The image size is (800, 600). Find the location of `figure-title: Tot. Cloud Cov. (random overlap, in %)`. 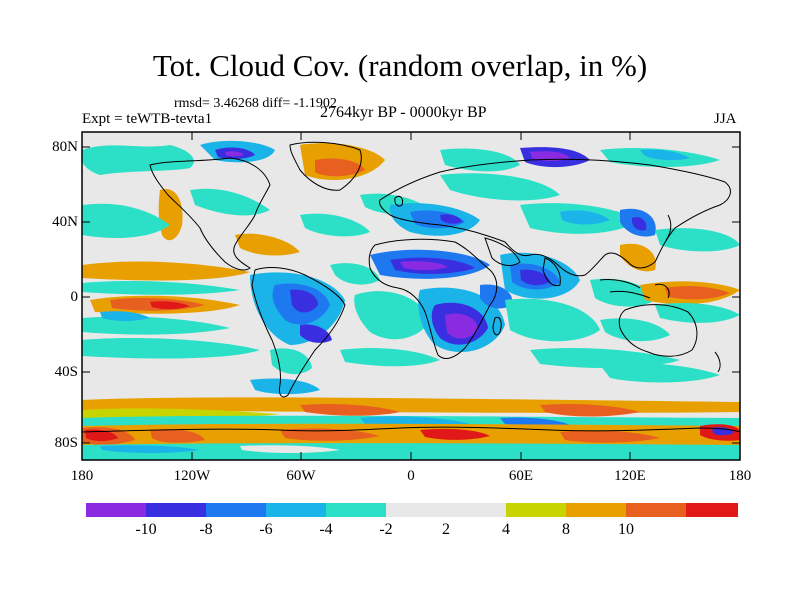

figure-title: Tot. Cloud Cov. (random overlap, in %) is located at coordinates (400, 65).